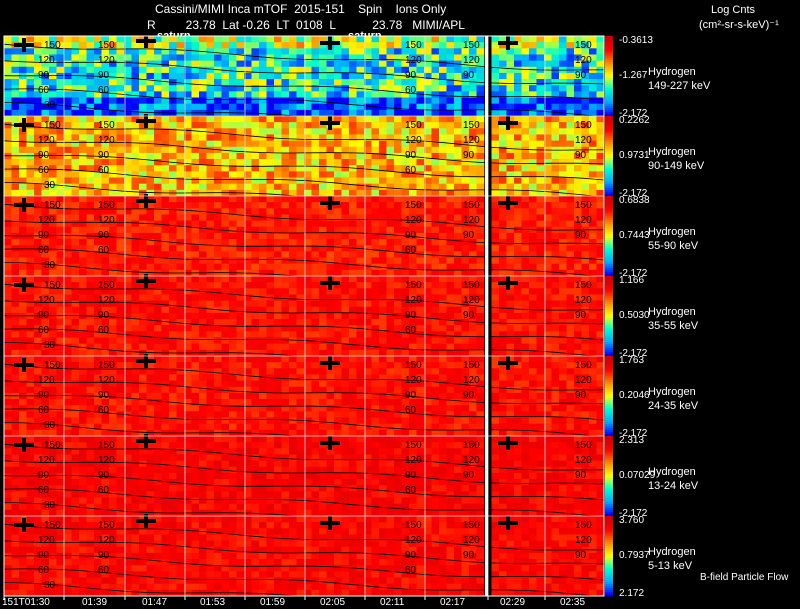 This screenshot has width=800, height=609. Describe the element at coordinates (146, 121) in the screenshot. I see `bfield-marker` at that location.